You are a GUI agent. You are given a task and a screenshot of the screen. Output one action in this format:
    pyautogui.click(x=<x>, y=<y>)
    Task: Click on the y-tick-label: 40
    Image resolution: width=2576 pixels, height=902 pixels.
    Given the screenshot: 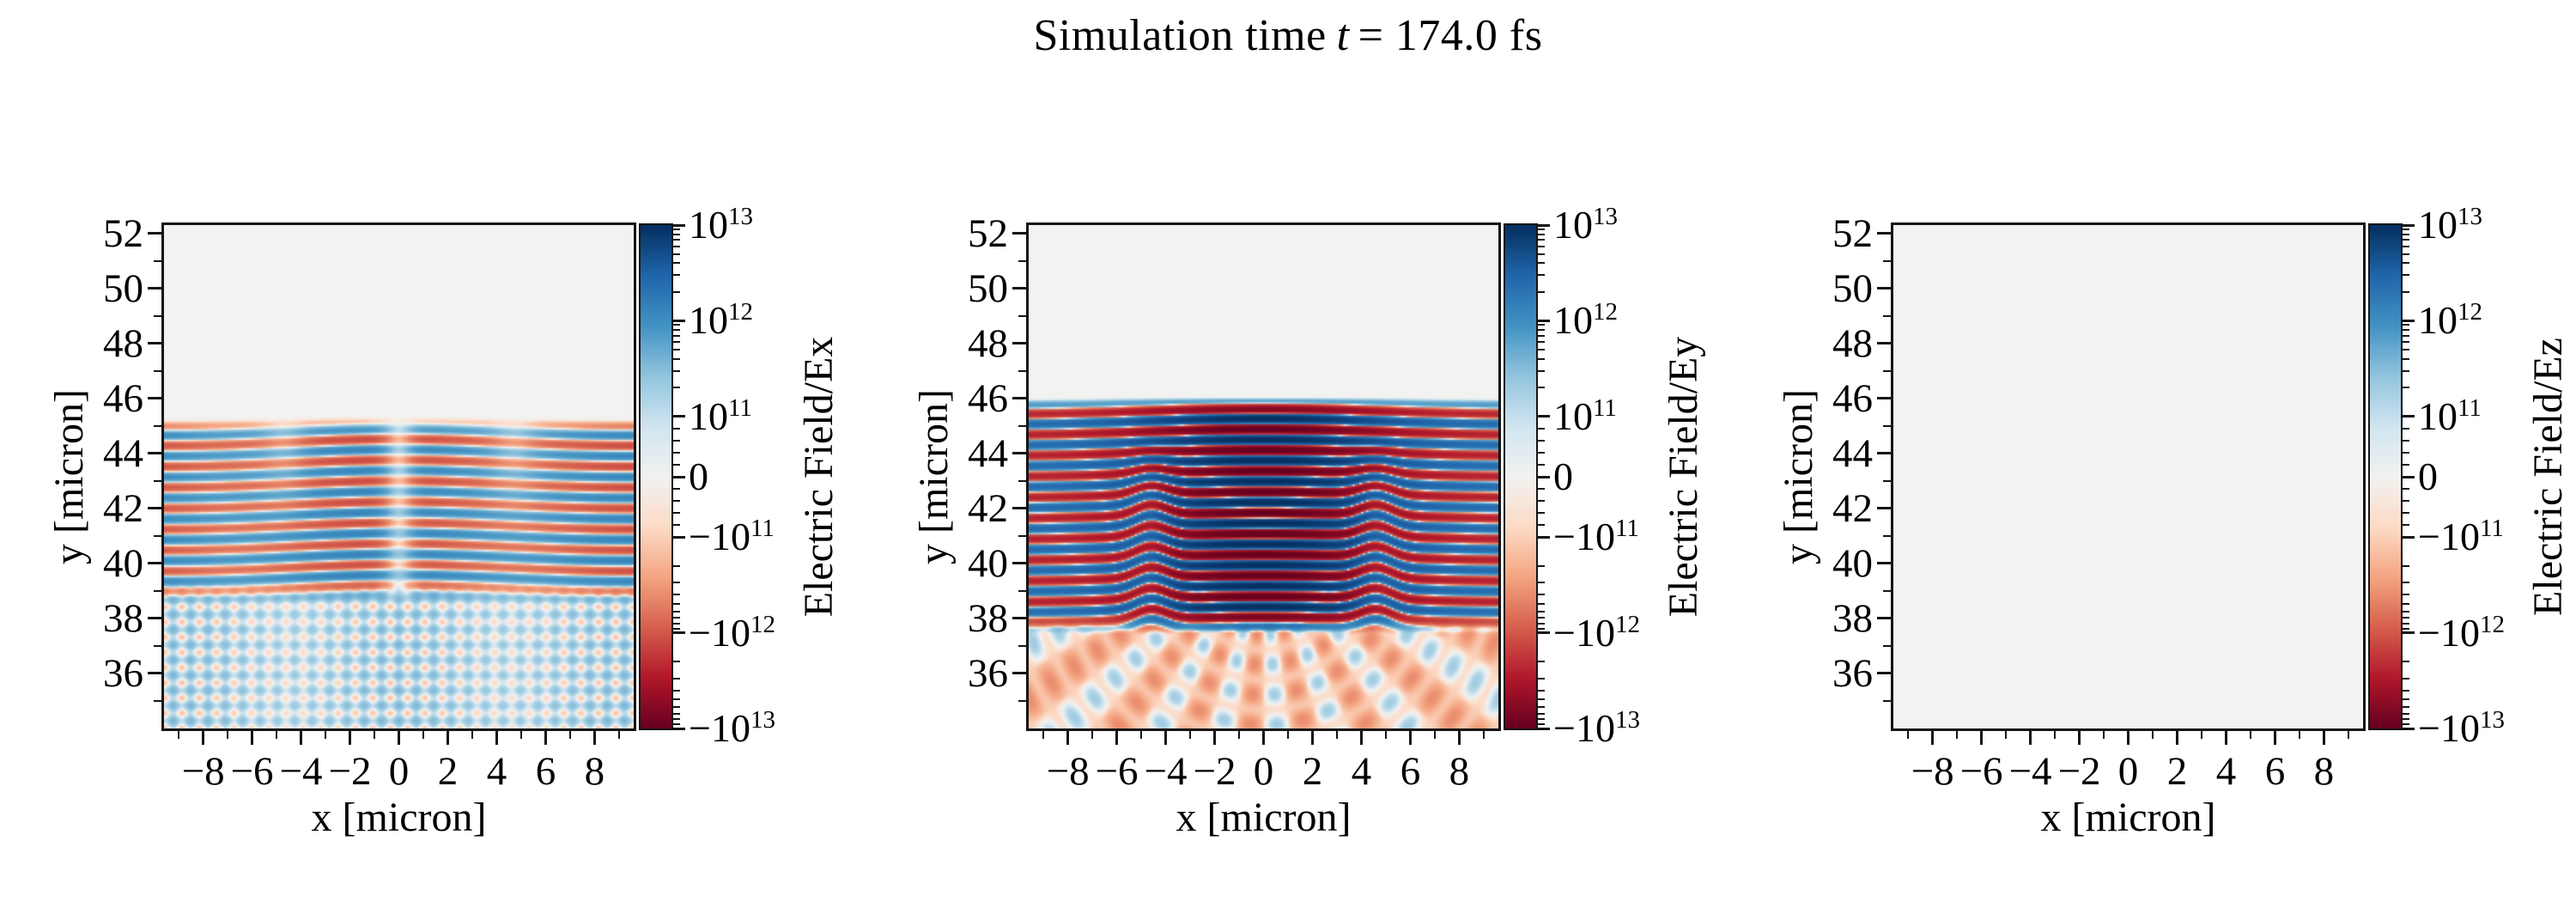 What is the action you would take?
    pyautogui.click(x=123, y=563)
    